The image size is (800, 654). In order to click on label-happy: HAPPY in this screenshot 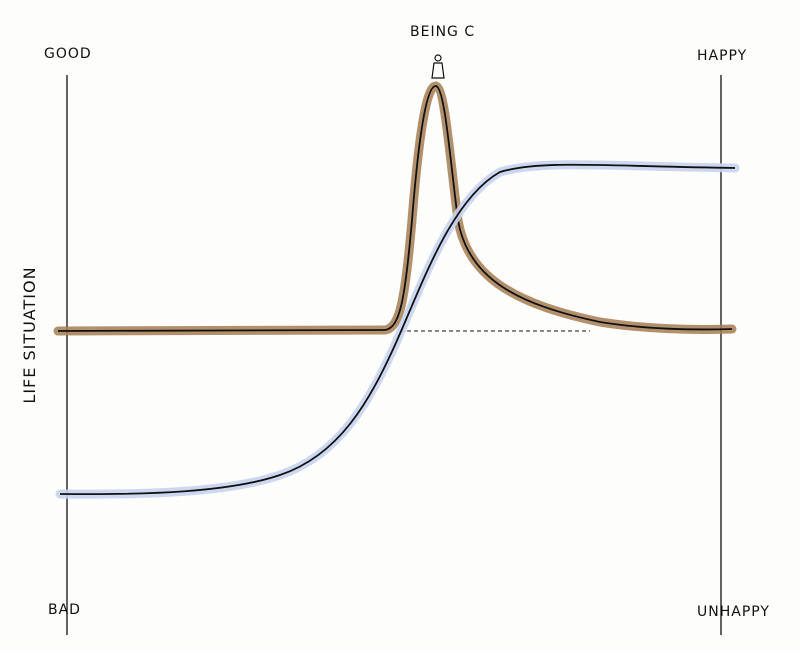, I will do `click(722, 56)`.